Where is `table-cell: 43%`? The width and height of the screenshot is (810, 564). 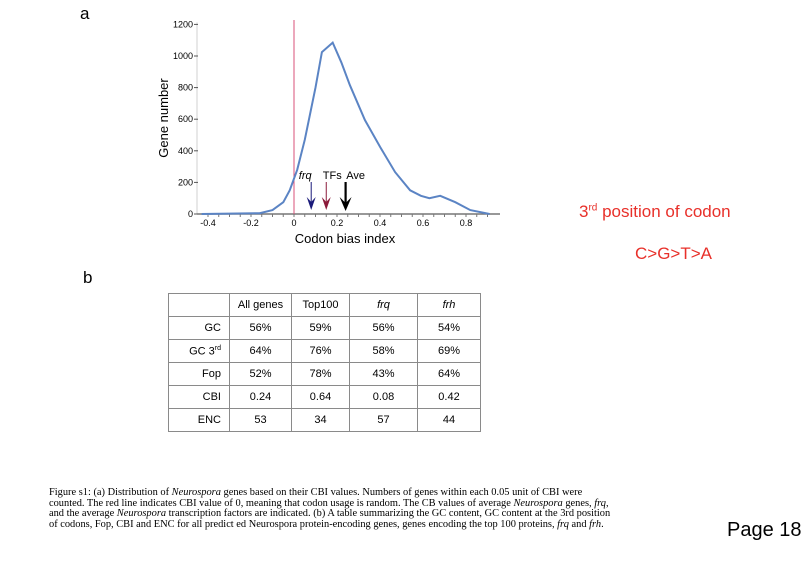
table-cell: 43% is located at coordinates (383, 374).